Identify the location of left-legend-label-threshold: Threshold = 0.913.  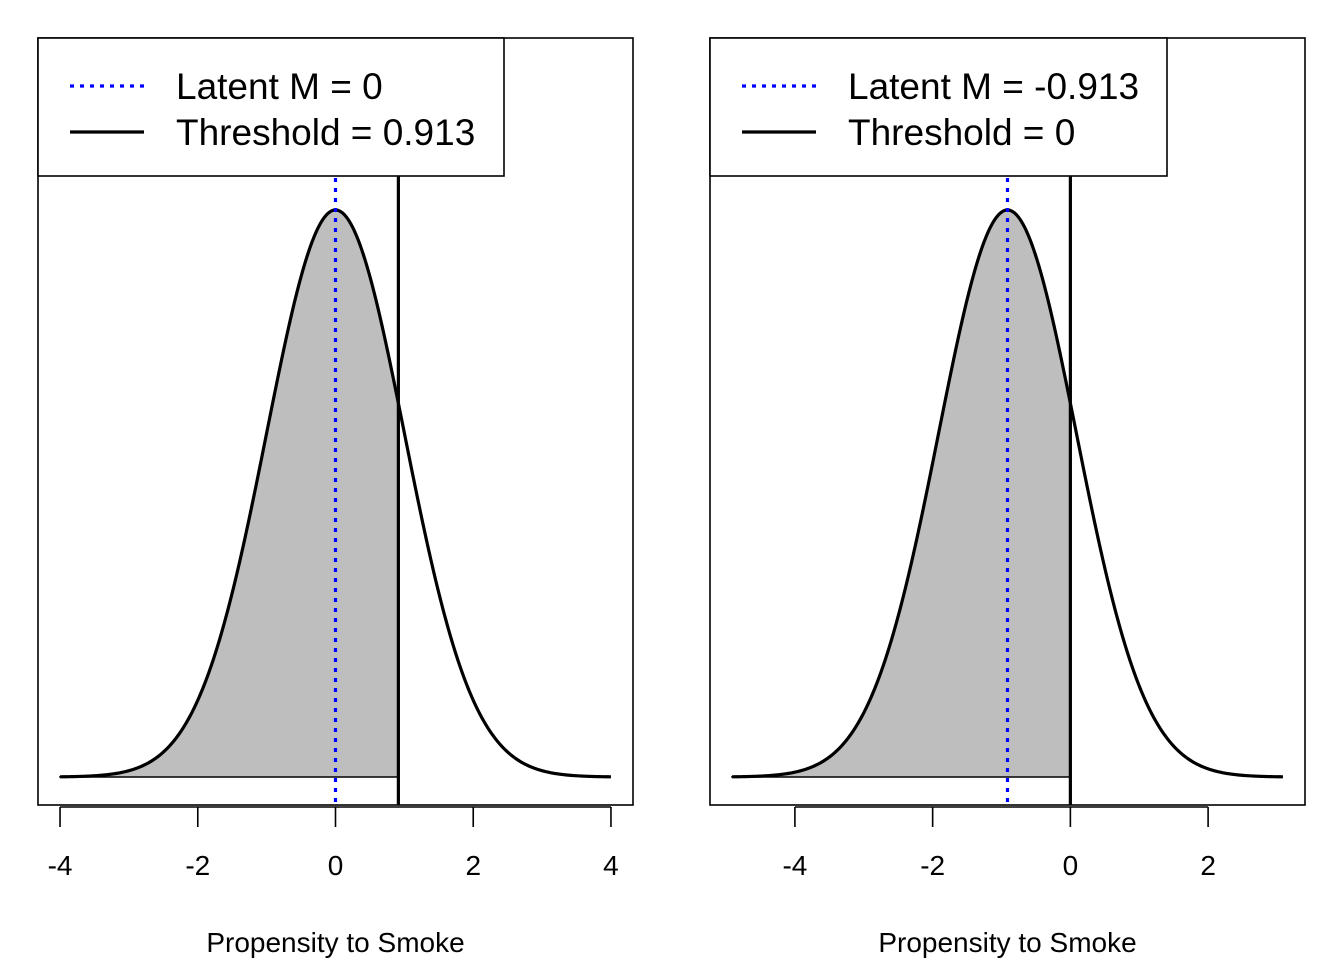
(325, 132).